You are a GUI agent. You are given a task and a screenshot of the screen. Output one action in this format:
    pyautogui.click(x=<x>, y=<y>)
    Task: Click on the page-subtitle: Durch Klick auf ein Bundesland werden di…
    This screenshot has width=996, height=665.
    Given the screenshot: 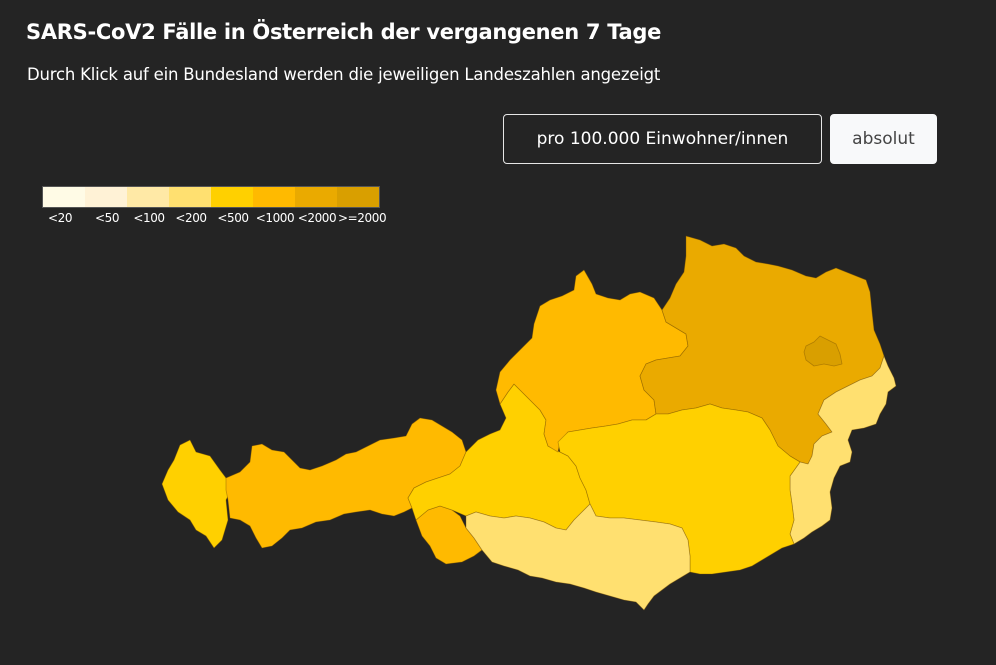 What is the action you would take?
    pyautogui.click(x=344, y=74)
    